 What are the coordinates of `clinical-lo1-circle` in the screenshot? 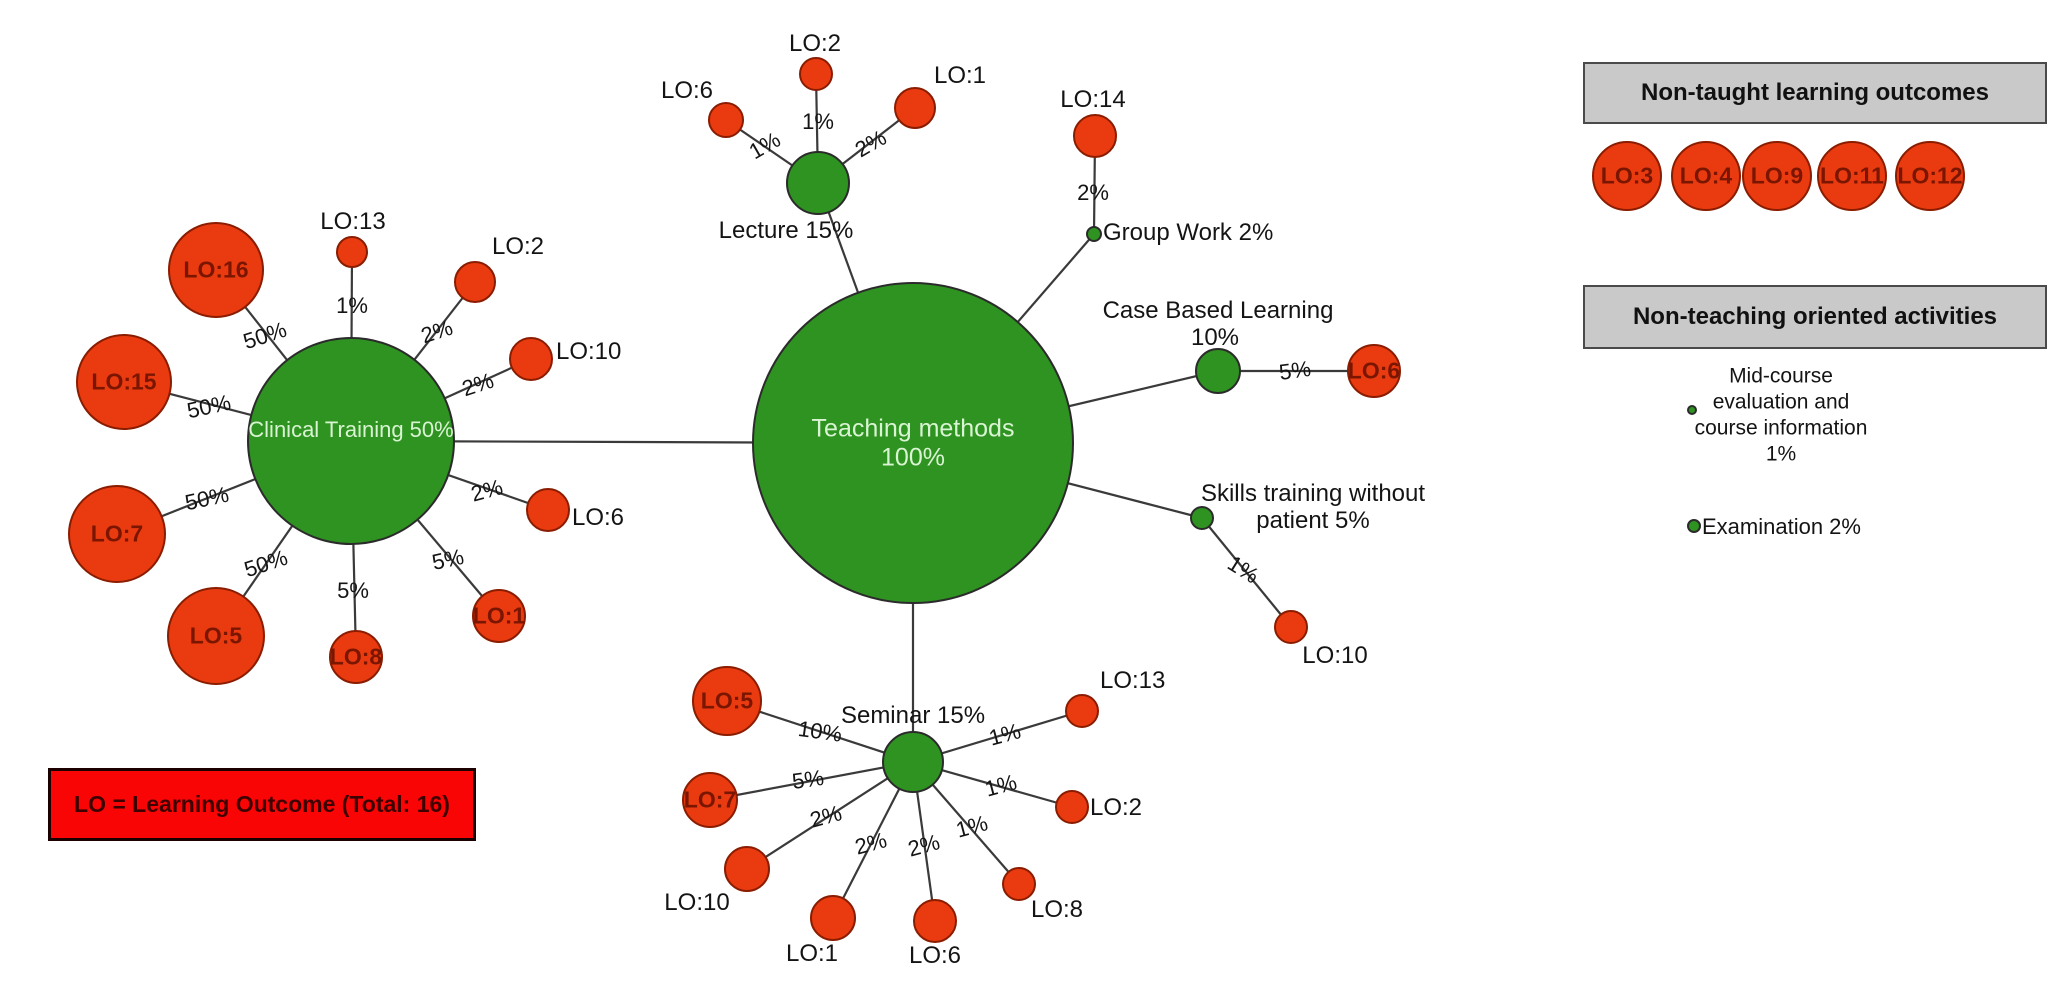 It's located at (499, 616).